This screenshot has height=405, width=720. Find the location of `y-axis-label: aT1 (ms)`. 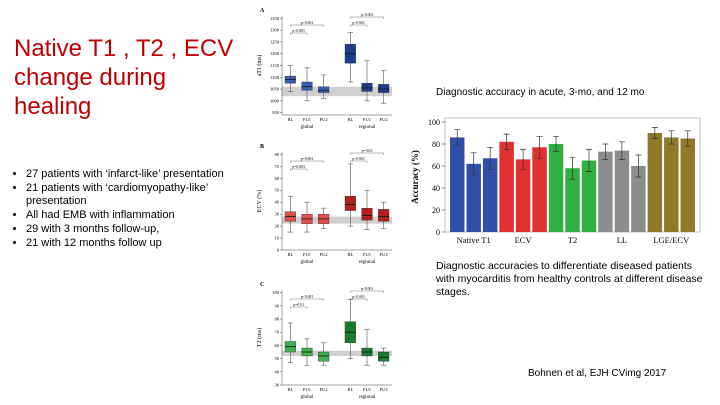

y-axis-label: aT1 (ms) is located at coordinates (259, 66).